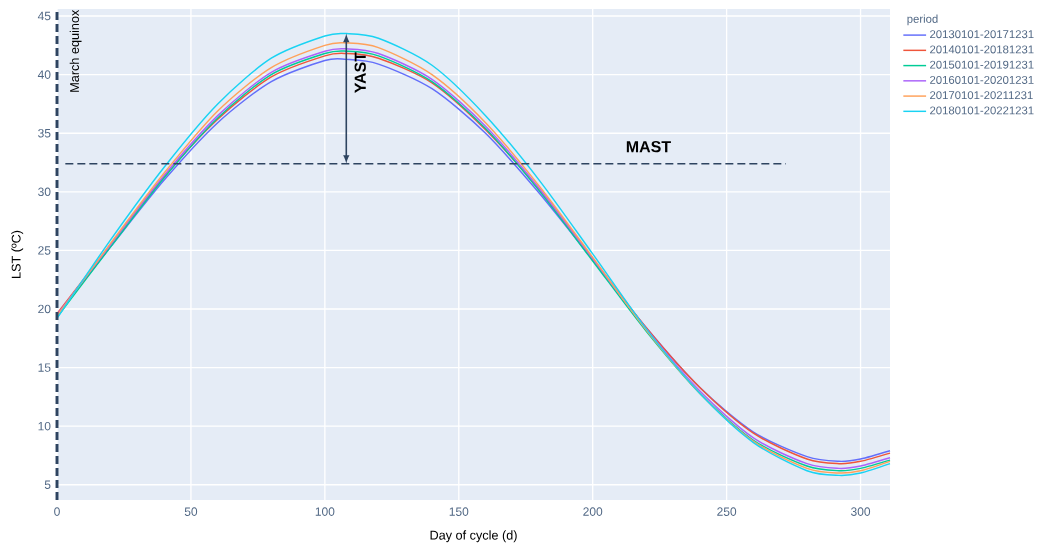 The height and width of the screenshot is (547, 1062). I want to click on y-tick-label: 5, so click(47, 485).